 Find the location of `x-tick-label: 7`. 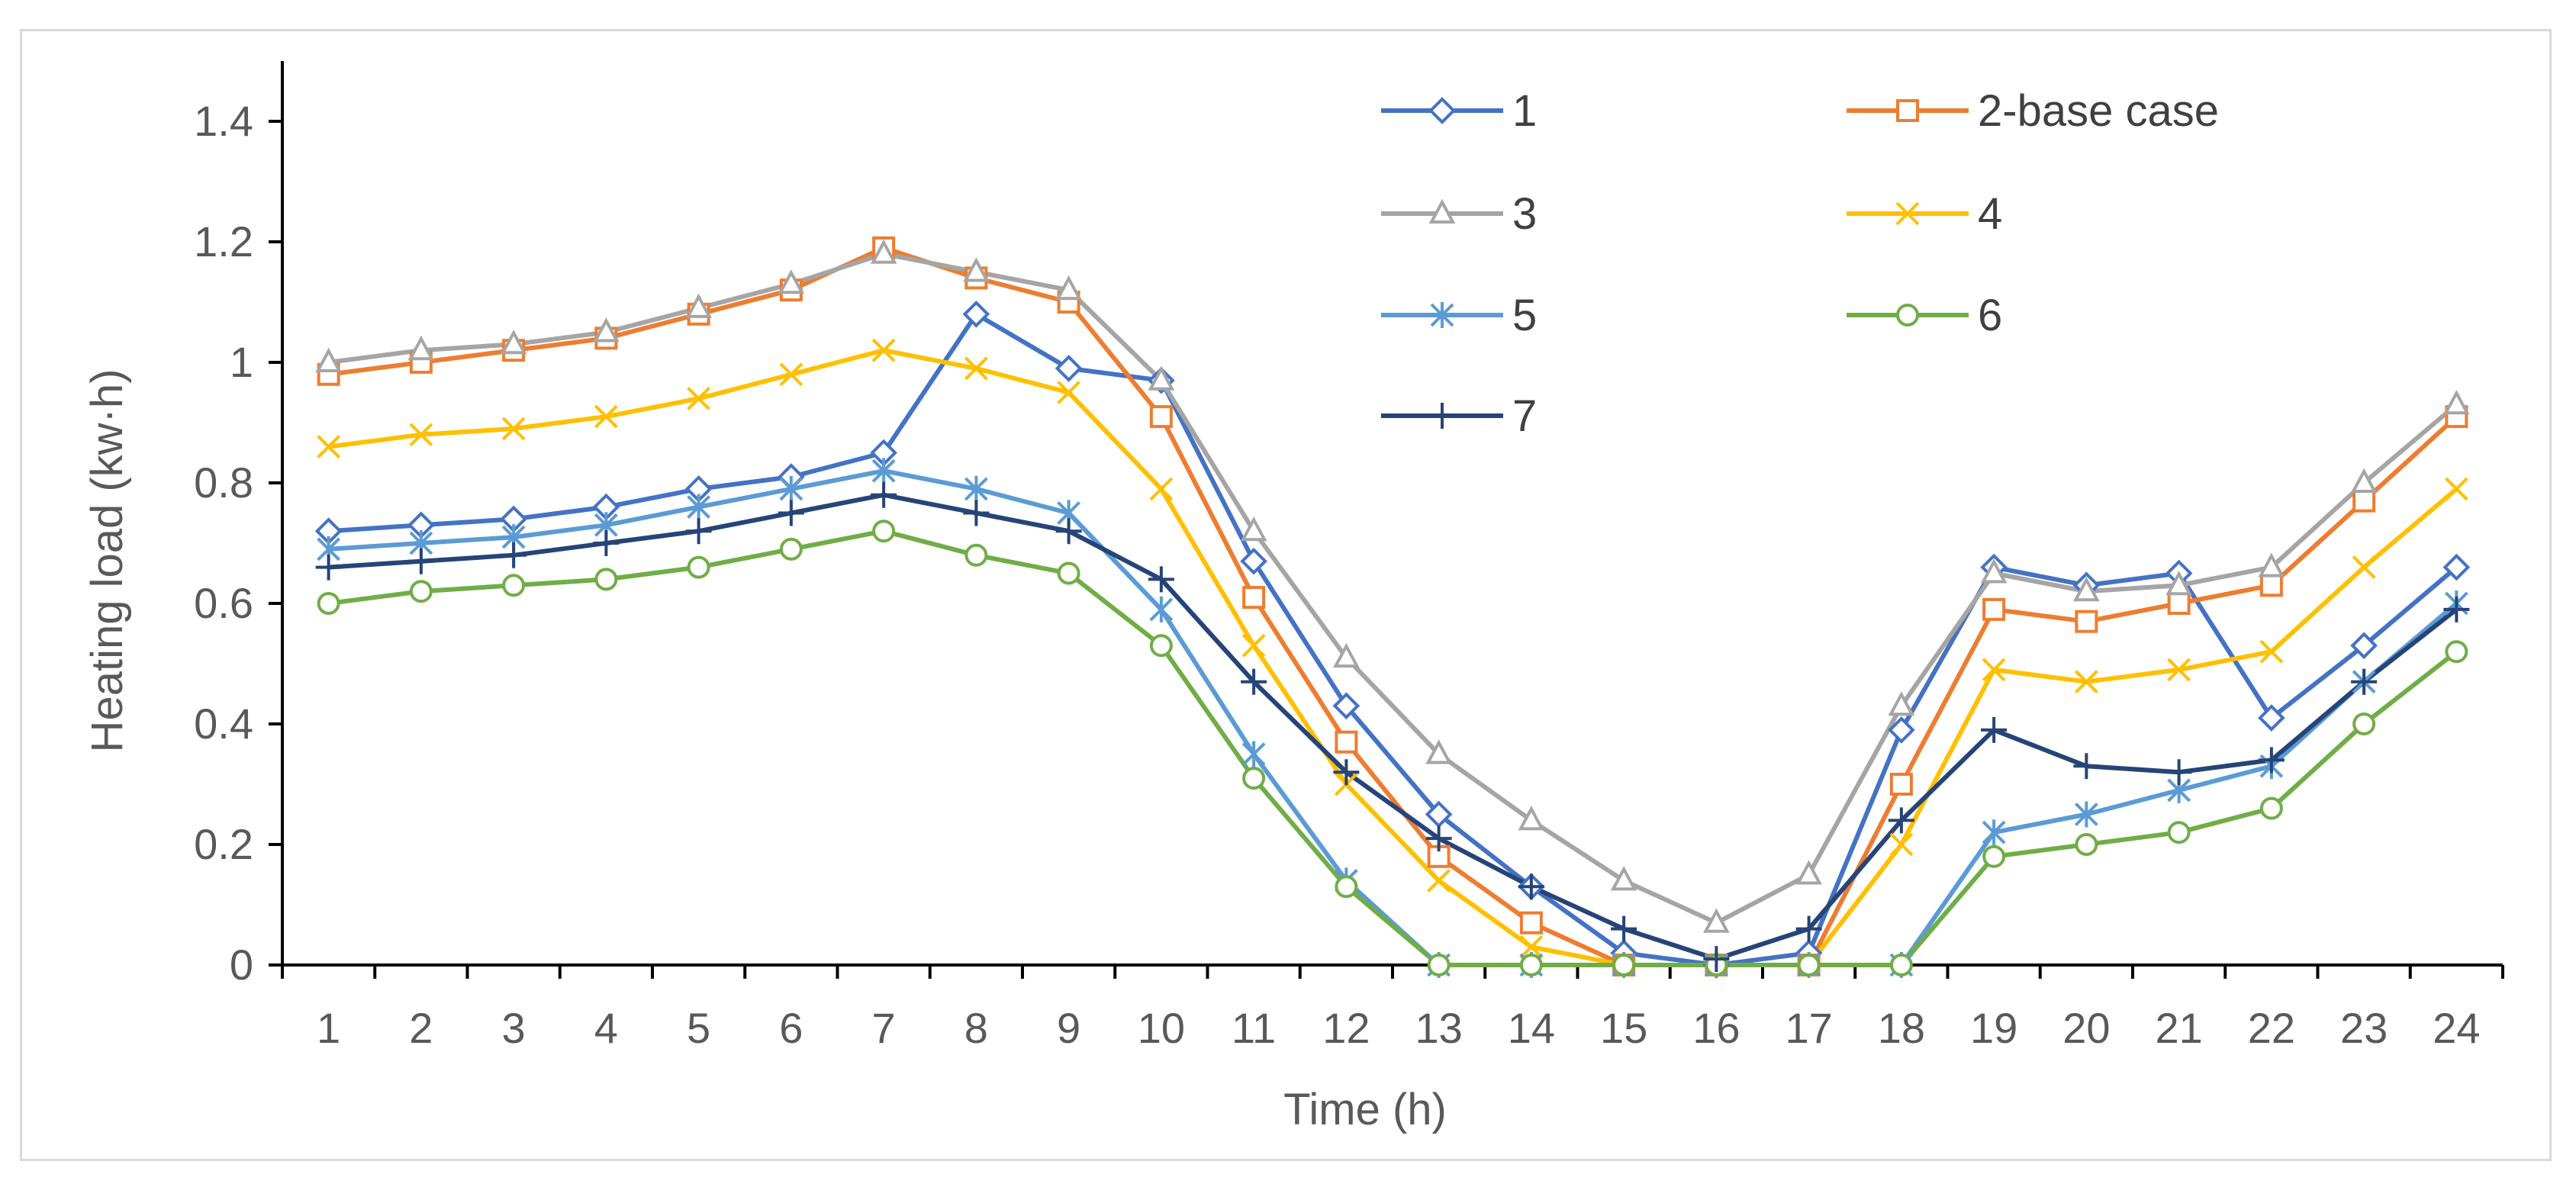

x-tick-label: 7 is located at coordinates (884, 1028).